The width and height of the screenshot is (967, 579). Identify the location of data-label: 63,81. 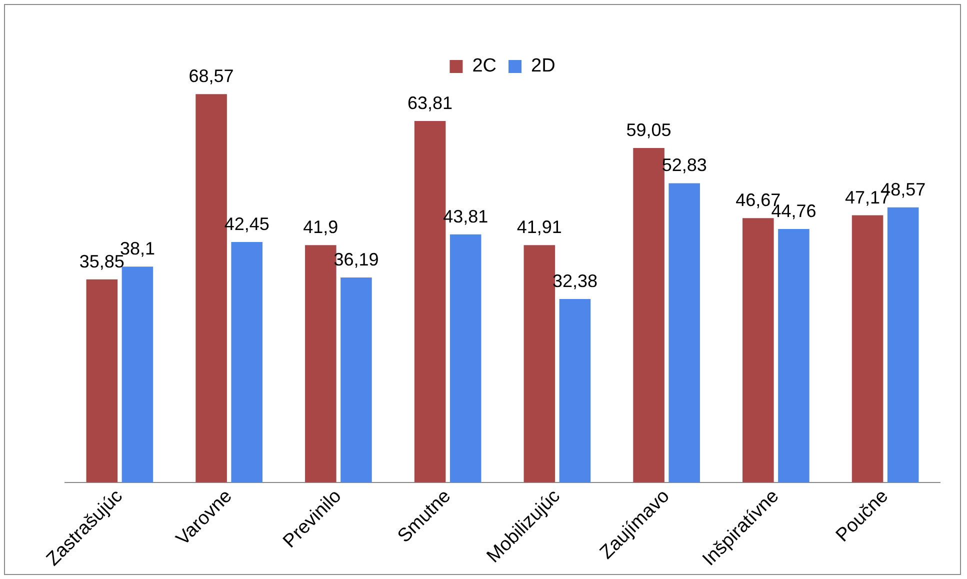
(430, 103).